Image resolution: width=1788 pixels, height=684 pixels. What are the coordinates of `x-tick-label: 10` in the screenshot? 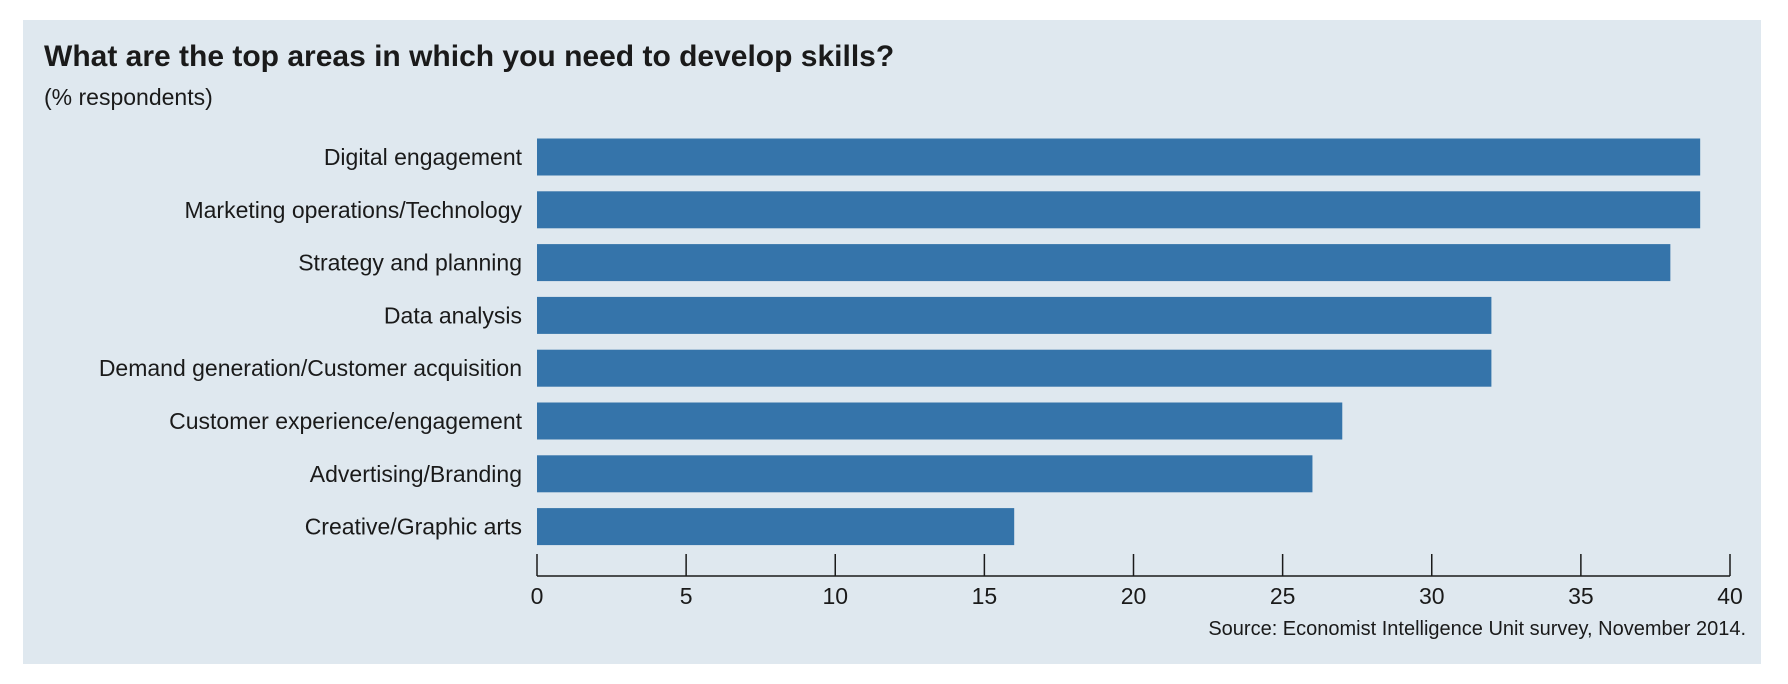 It's located at (835, 596).